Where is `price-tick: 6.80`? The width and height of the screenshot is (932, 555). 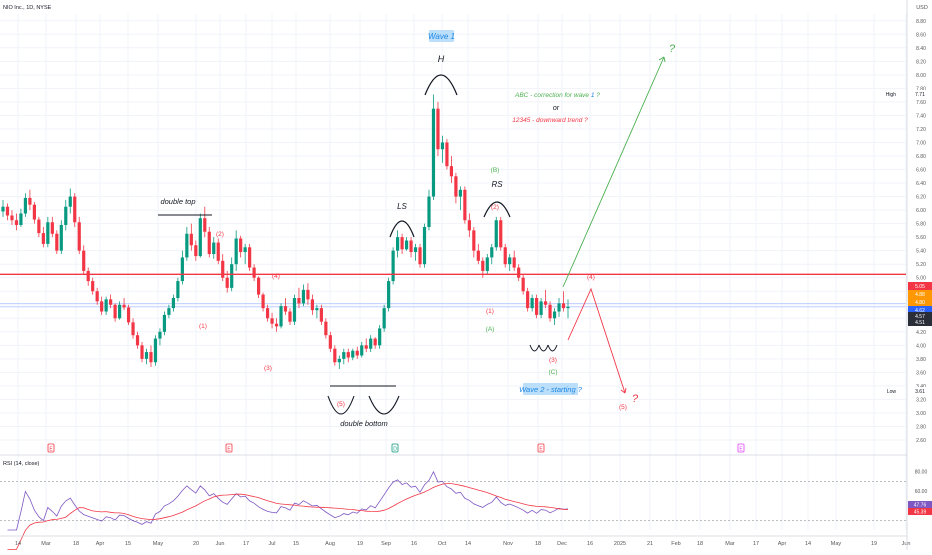
price-tick: 6.80 is located at coordinates (921, 157).